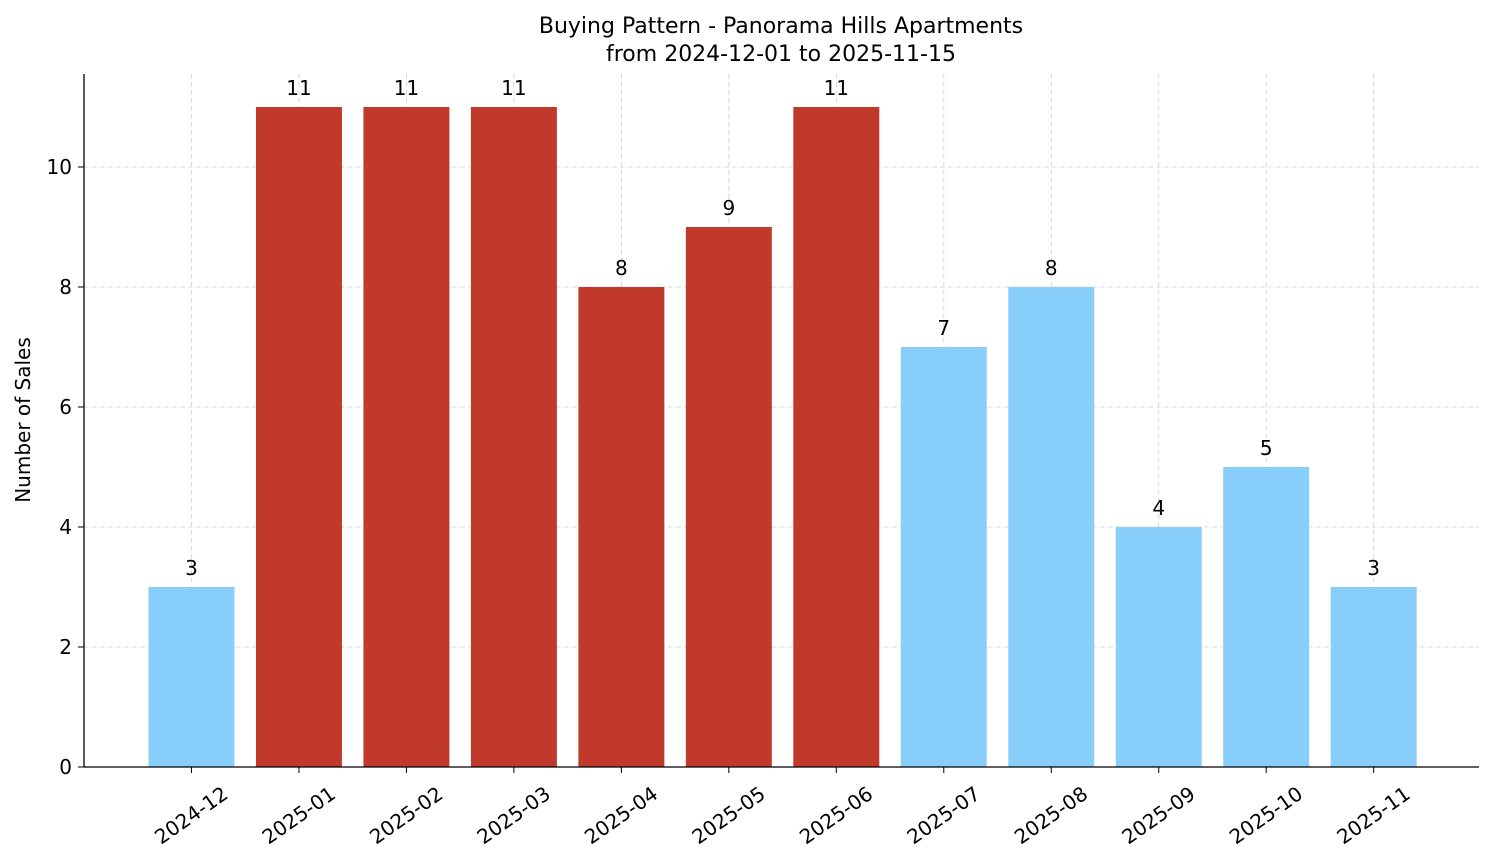 The image size is (1494, 863). Describe the element at coordinates (1051, 815) in the screenshot. I see `x-tick-label: 2025-08` at that location.